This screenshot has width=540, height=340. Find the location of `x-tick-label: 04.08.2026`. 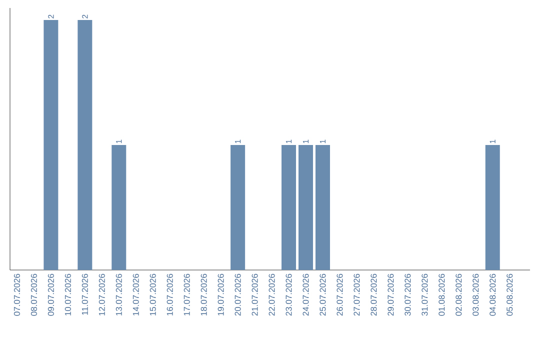

x-tick-label: 04.08.2026 is located at coordinates (493, 295).